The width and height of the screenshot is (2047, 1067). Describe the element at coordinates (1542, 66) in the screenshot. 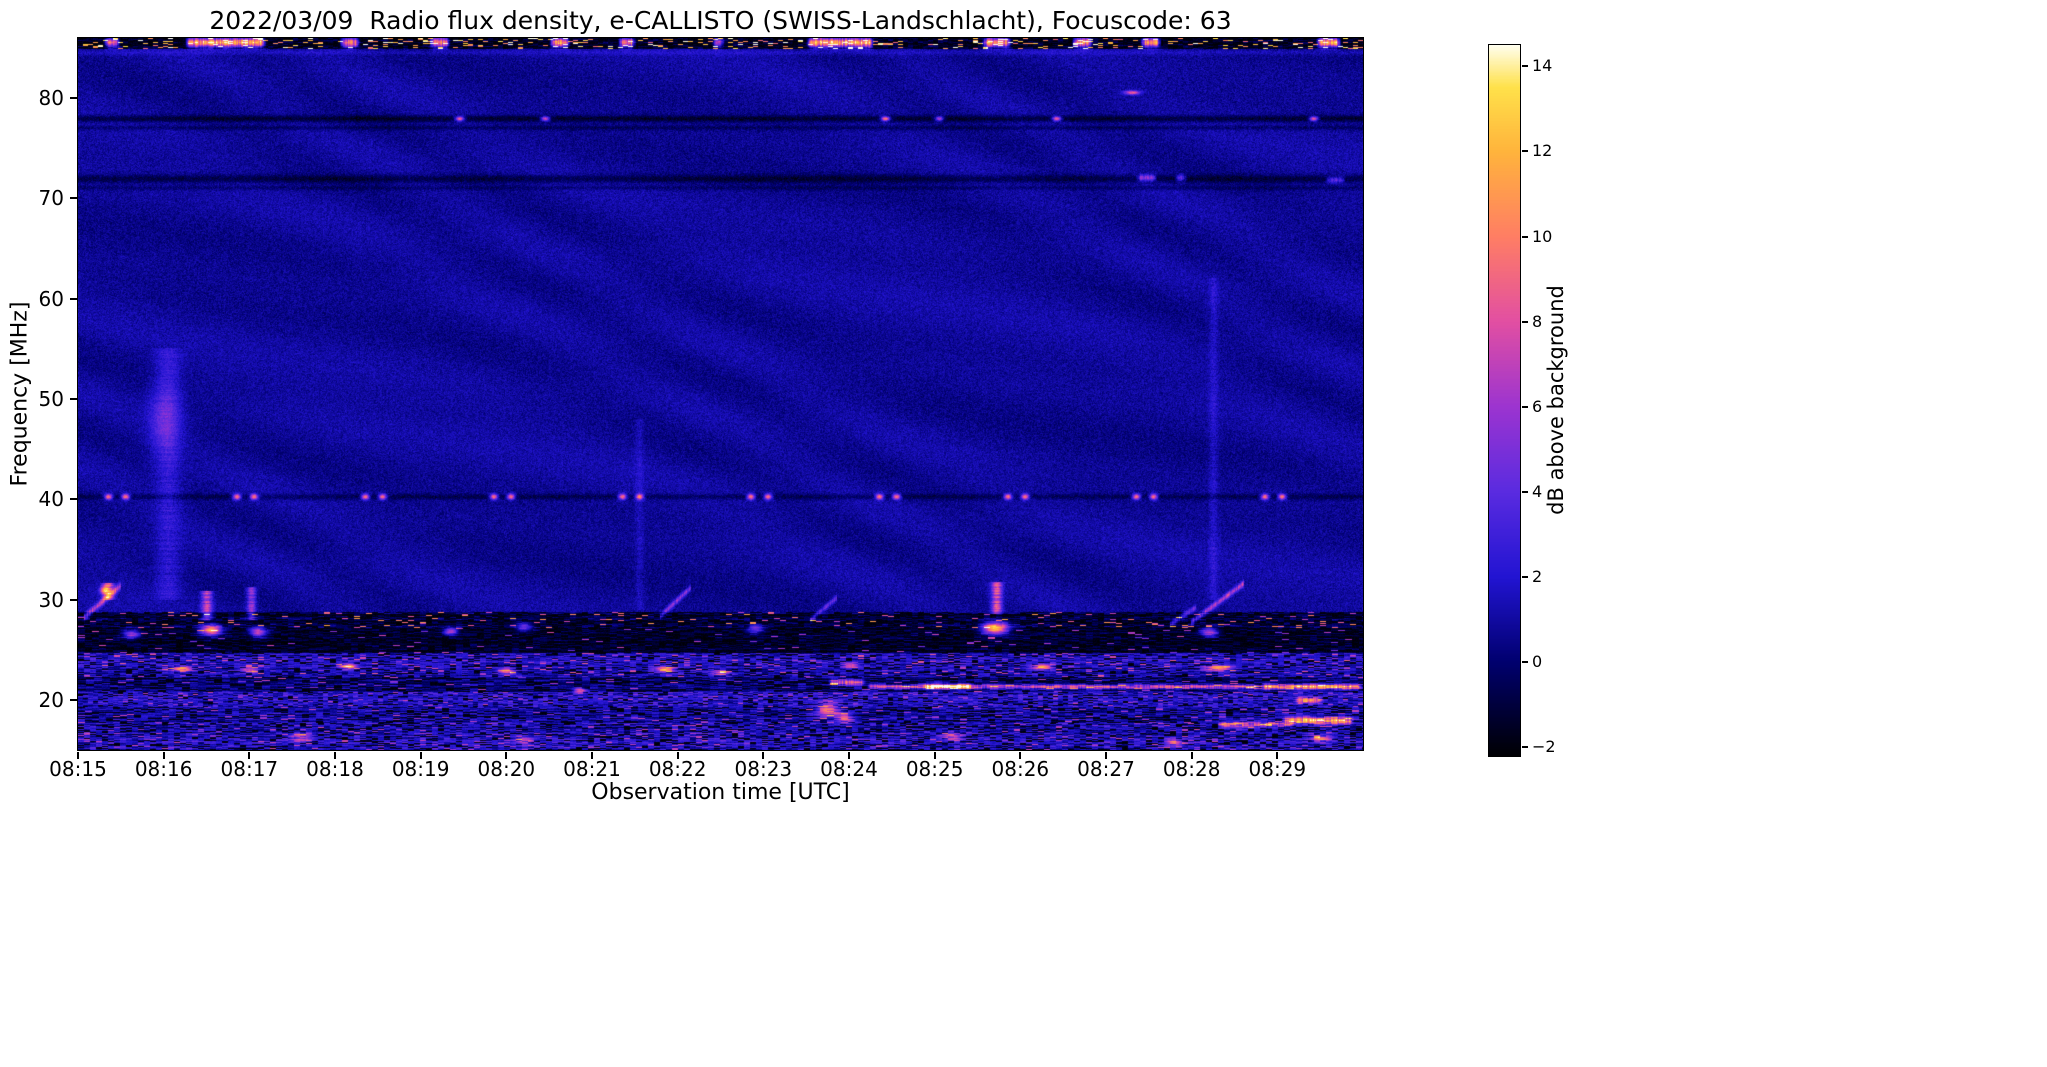

I see `colorbar-tick-label: 14` at that location.